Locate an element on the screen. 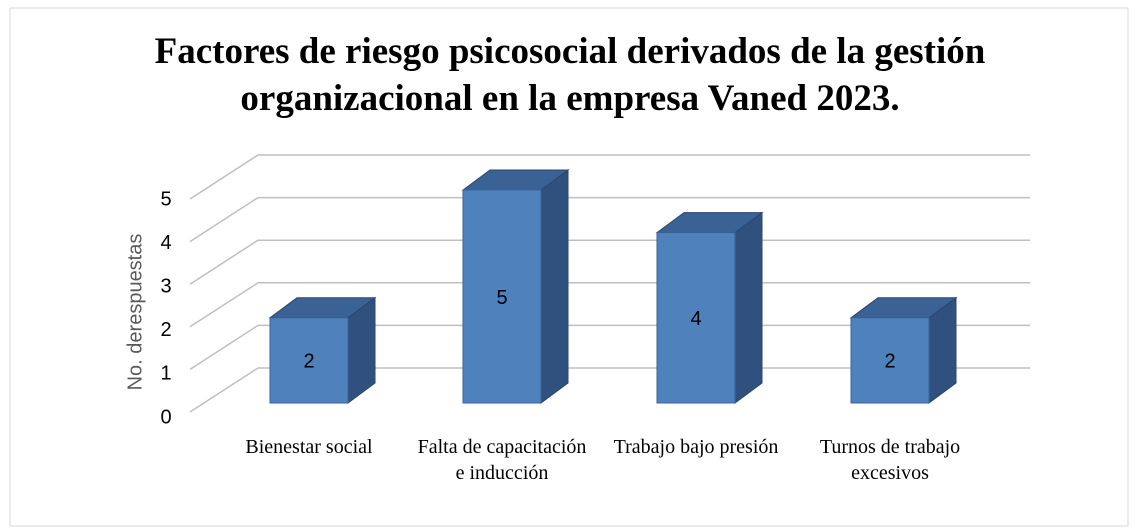 The height and width of the screenshot is (529, 1139). y-tick-label: 3 is located at coordinates (165, 286).